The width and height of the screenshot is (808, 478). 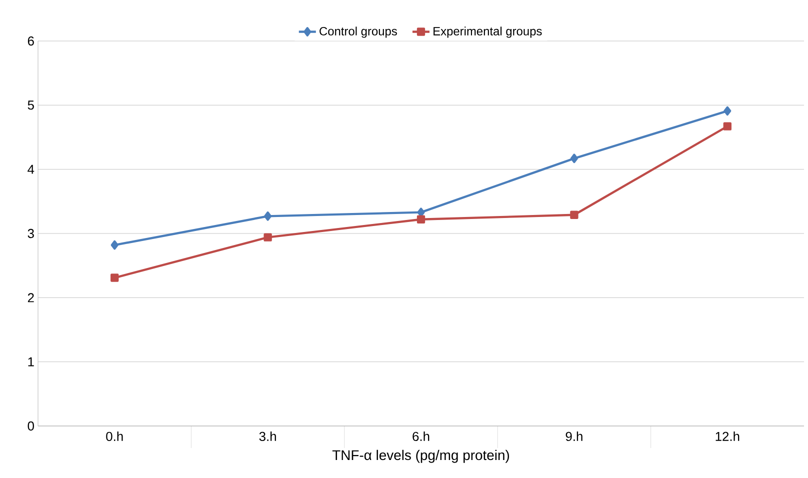 What do you see at coordinates (31, 297) in the screenshot?
I see `y-tick-label: 2` at bounding box center [31, 297].